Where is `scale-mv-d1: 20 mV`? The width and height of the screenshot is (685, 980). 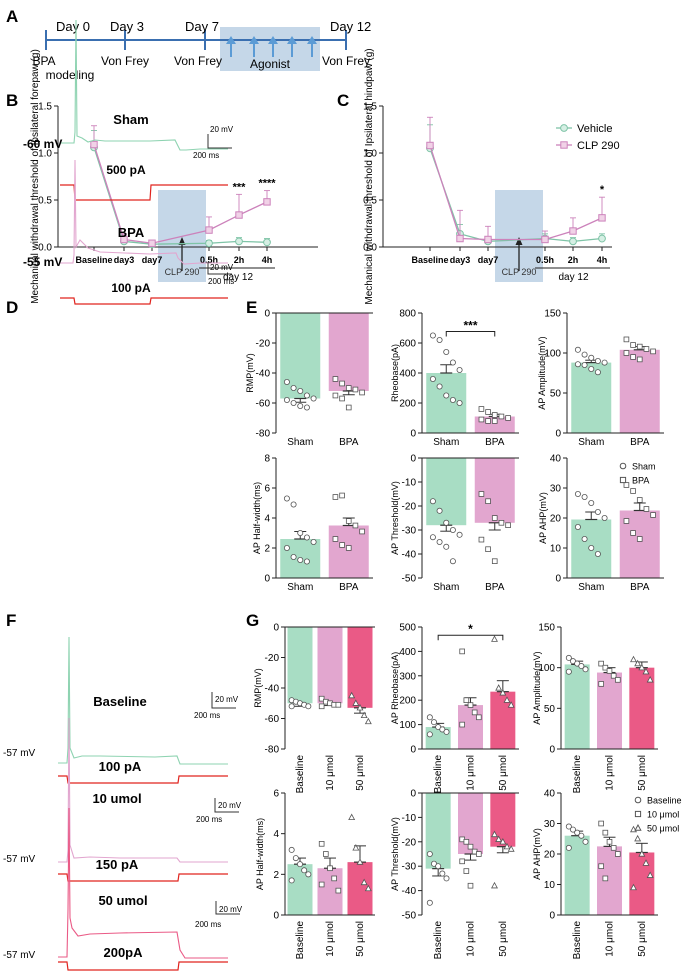
scale-mv-d1: 20 mV is located at coordinates (222, 129).